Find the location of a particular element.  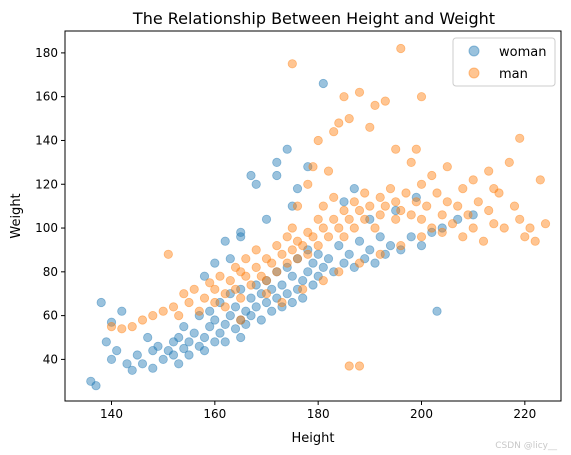

x-tick-label: 200 is located at coordinates (421, 414).